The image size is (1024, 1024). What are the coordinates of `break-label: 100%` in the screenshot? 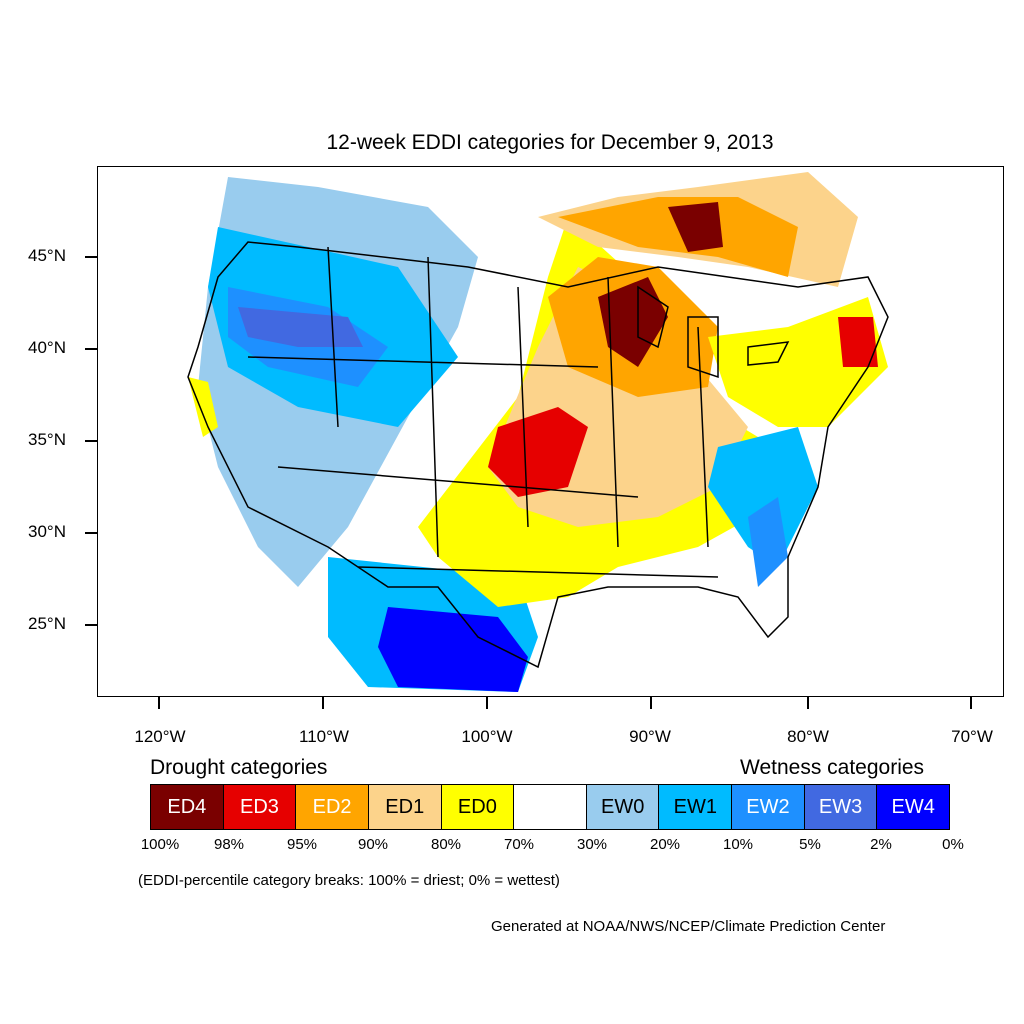 It's located at (160, 844).